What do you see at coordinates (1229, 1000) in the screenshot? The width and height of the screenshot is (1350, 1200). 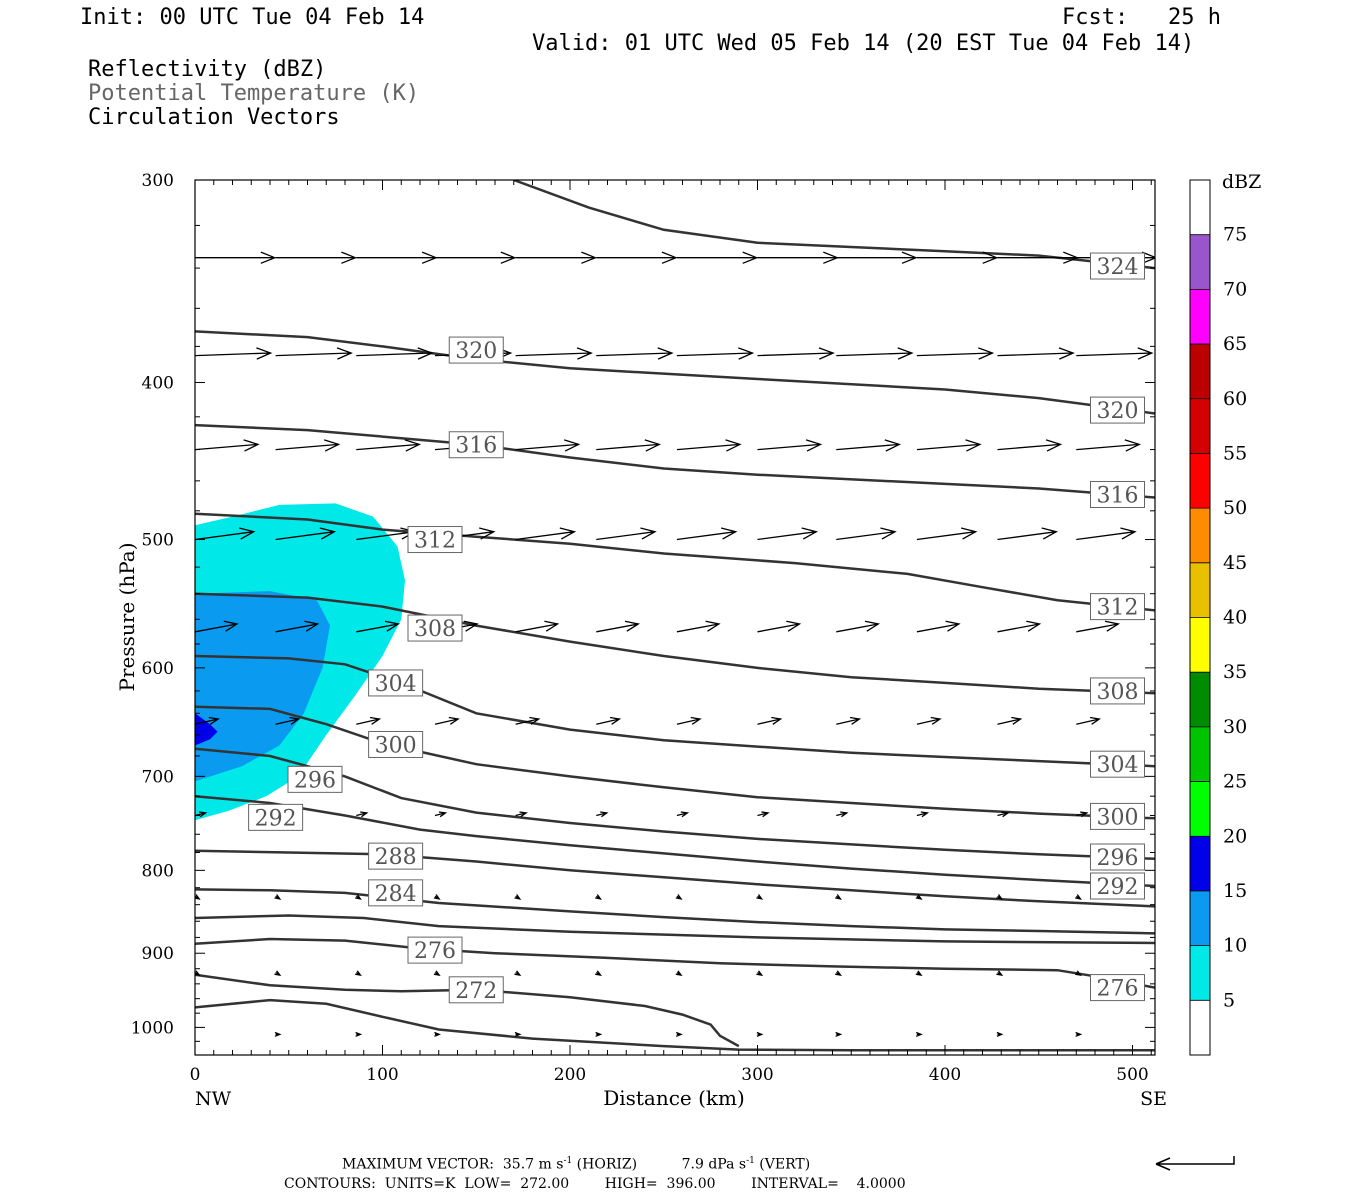 I see `colorbar-label: 5` at bounding box center [1229, 1000].